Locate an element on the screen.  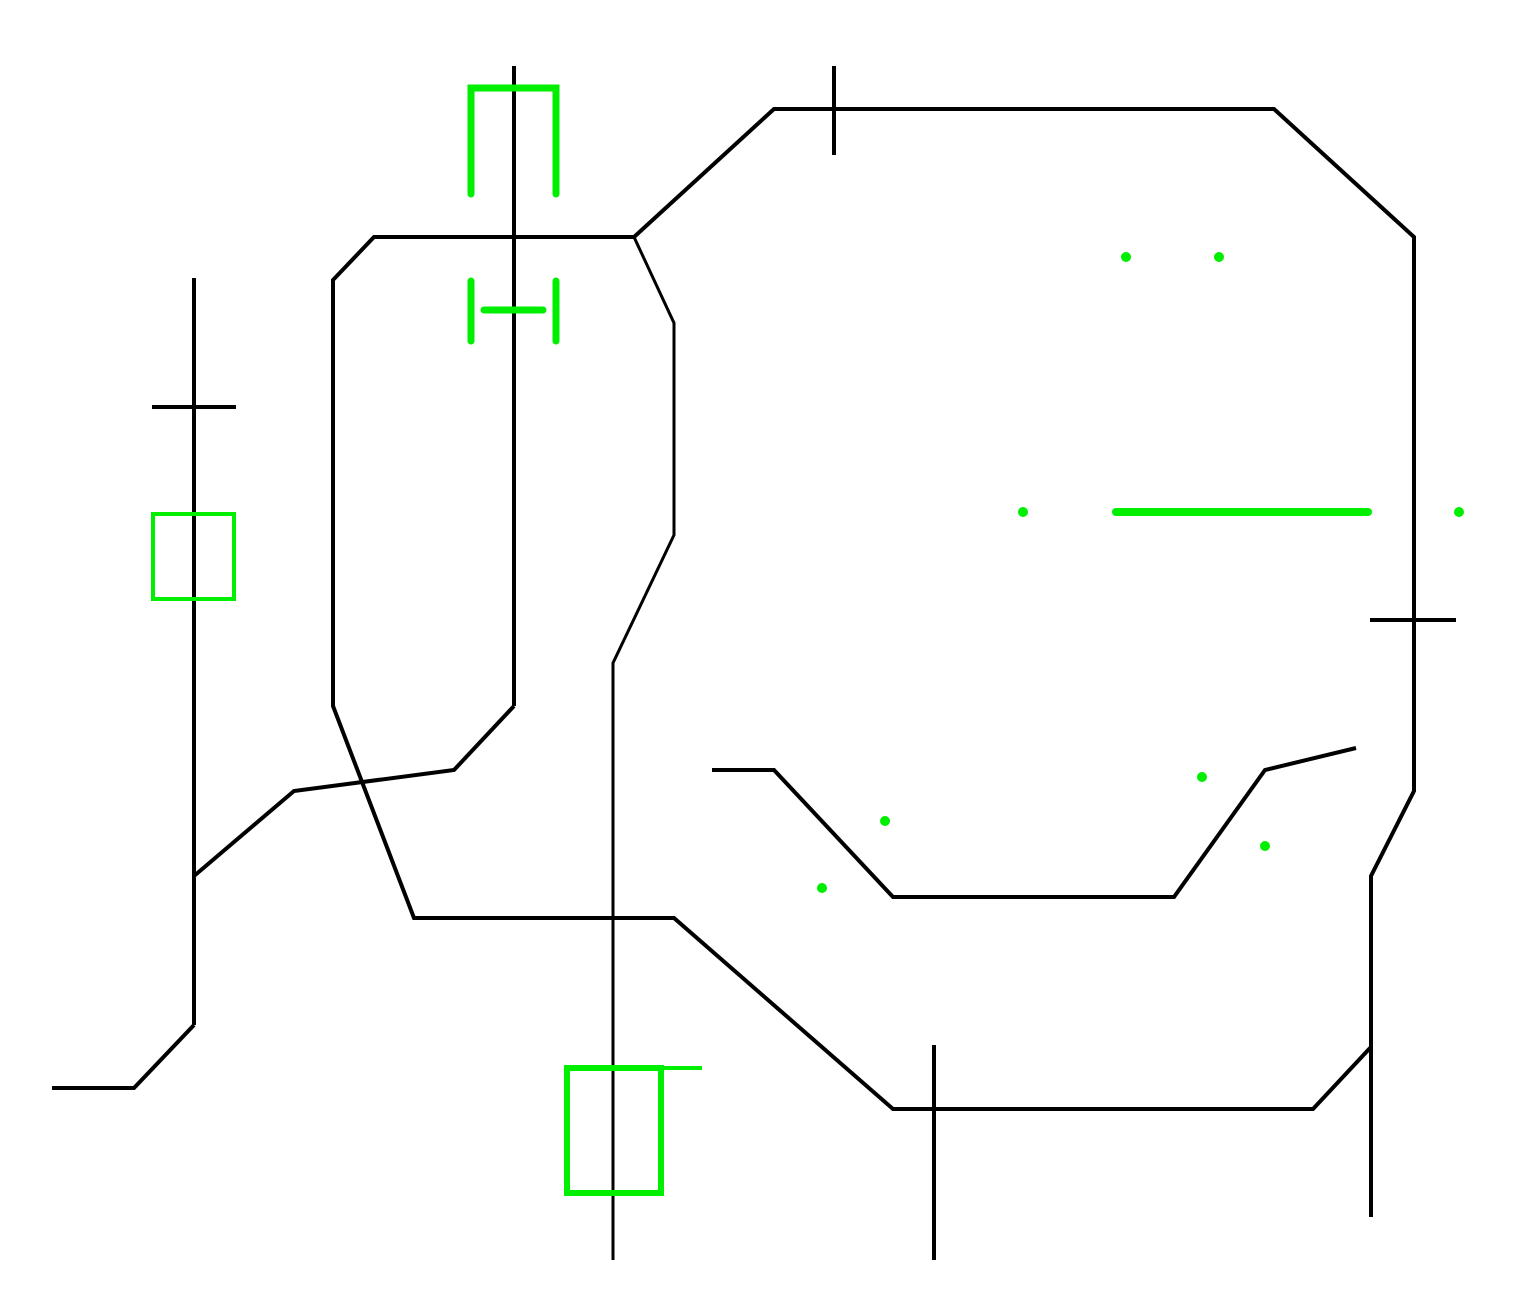
green-u-marker-top is located at coordinates (513, 141).